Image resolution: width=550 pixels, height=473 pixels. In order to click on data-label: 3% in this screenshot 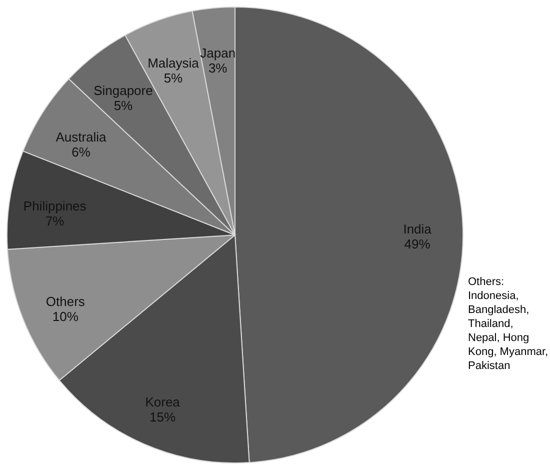, I will do `click(218, 68)`.